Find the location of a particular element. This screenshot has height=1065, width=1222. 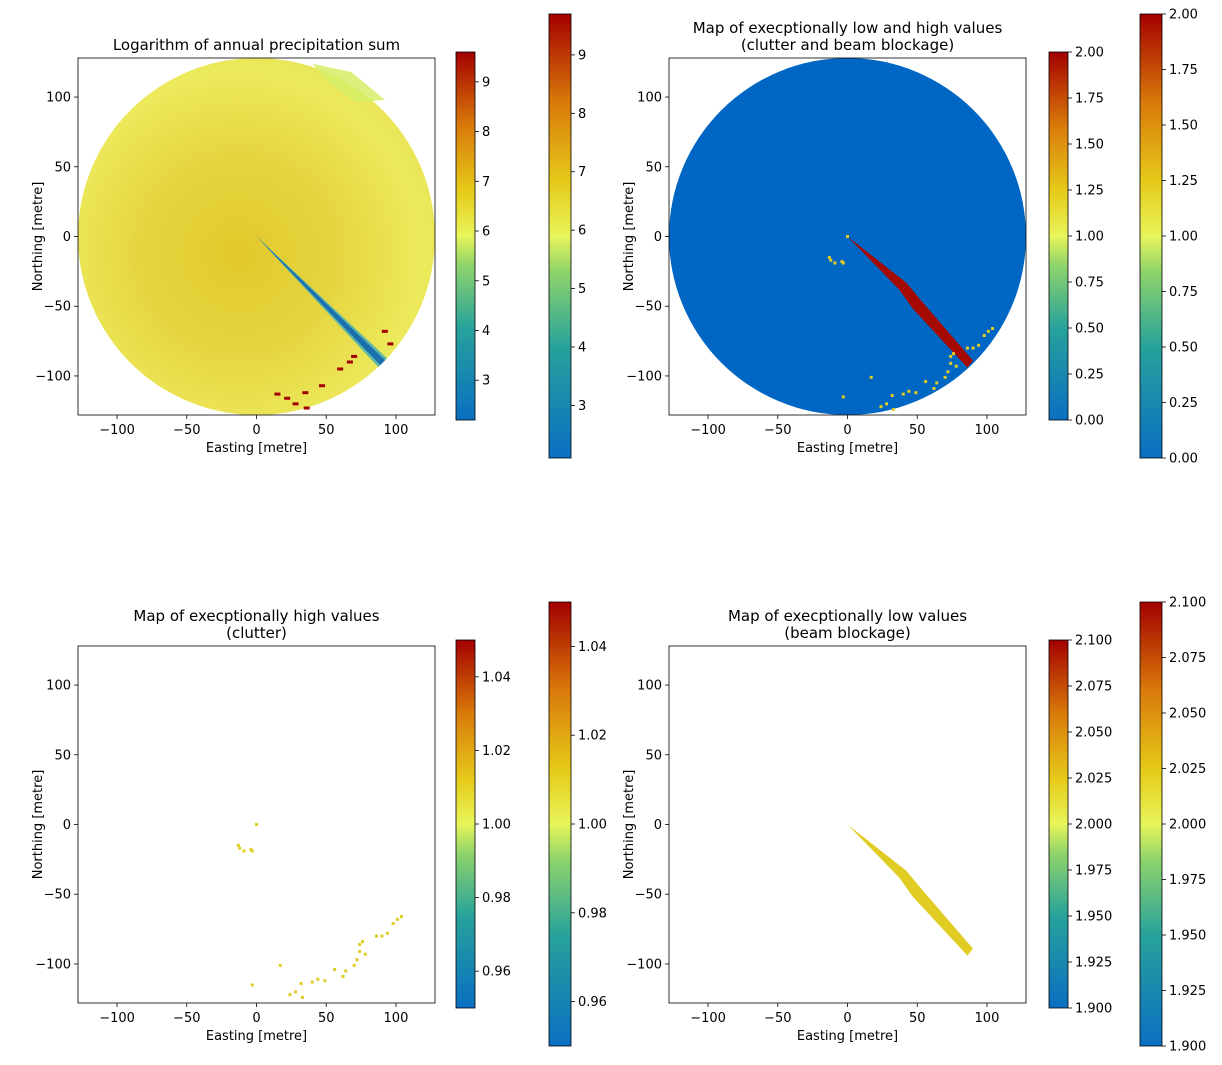

colorbar-tick-label: 1.50 is located at coordinates (1183, 126).